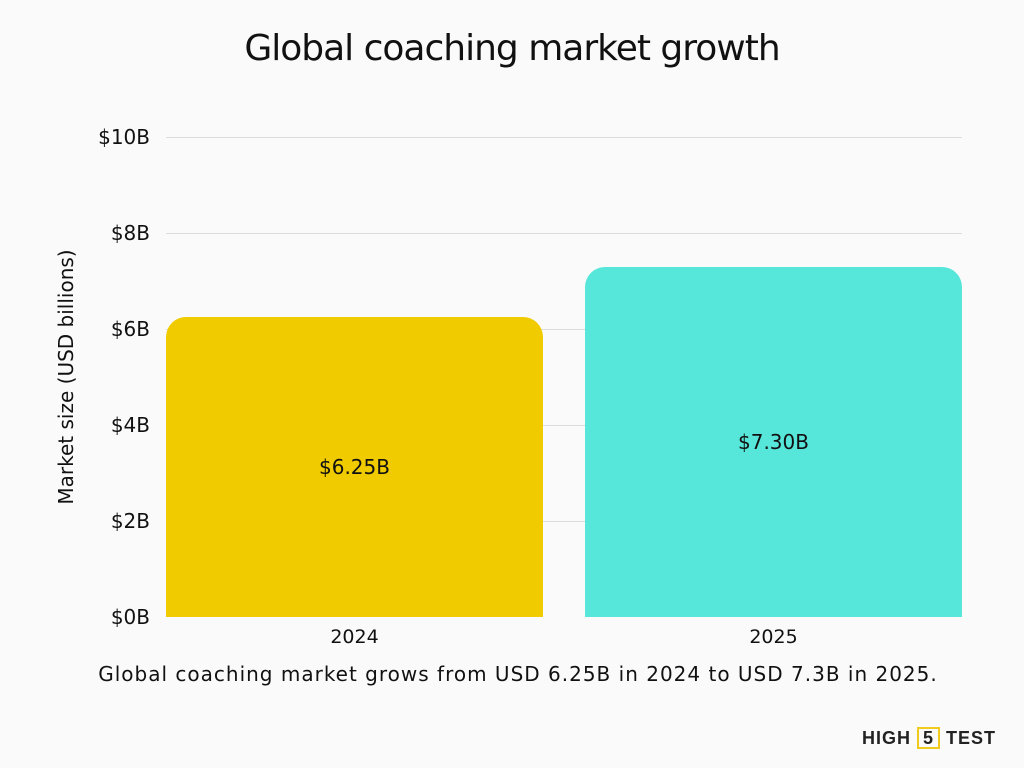 This screenshot has width=1024, height=768. I want to click on logo-text-test: TEST, so click(971, 737).